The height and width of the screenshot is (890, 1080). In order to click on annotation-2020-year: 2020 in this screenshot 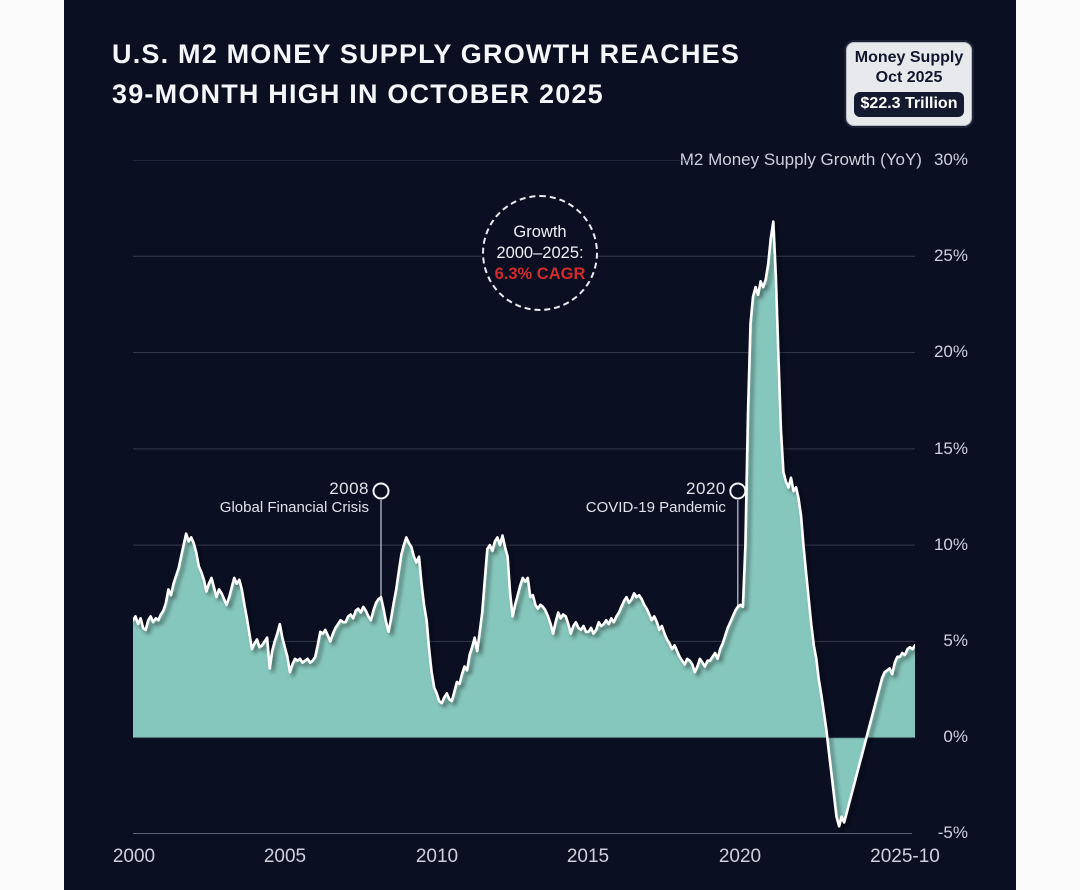, I will do `click(706, 488)`.